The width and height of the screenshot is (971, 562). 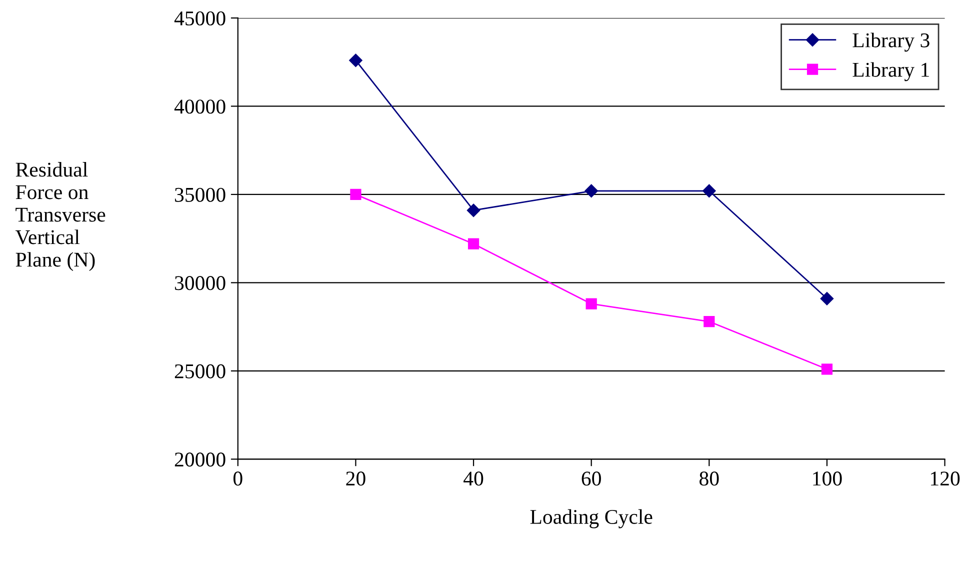 What do you see at coordinates (890, 72) in the screenshot?
I see `legend-label: Library 1` at bounding box center [890, 72].